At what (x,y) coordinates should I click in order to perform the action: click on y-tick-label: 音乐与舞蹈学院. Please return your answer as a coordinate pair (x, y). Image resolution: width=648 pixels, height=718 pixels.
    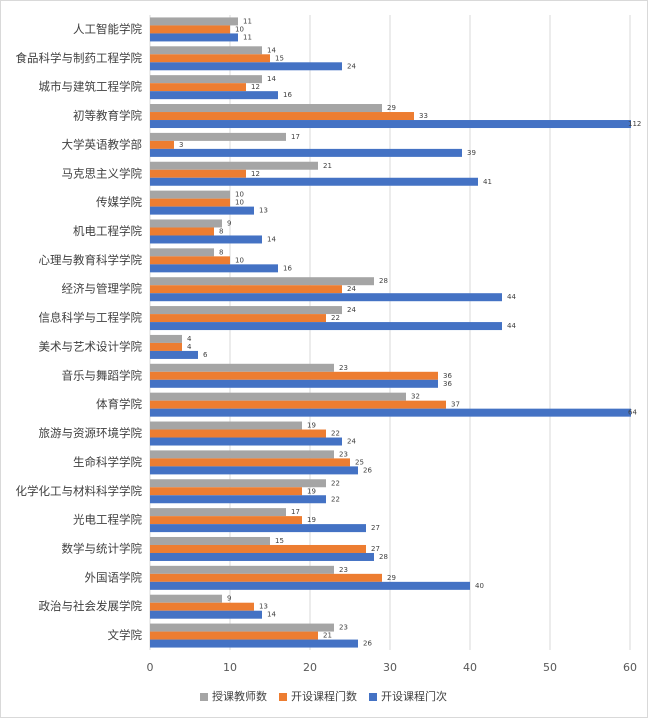
    Looking at the image, I should click on (102, 375).